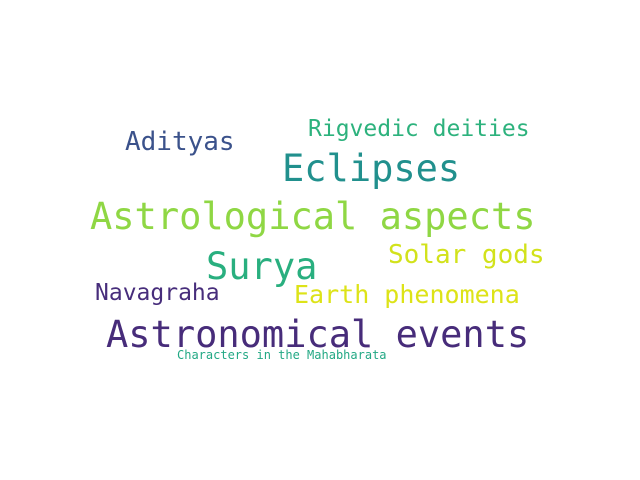  I want to click on word-solar-gods: Solar gods, so click(466, 255).